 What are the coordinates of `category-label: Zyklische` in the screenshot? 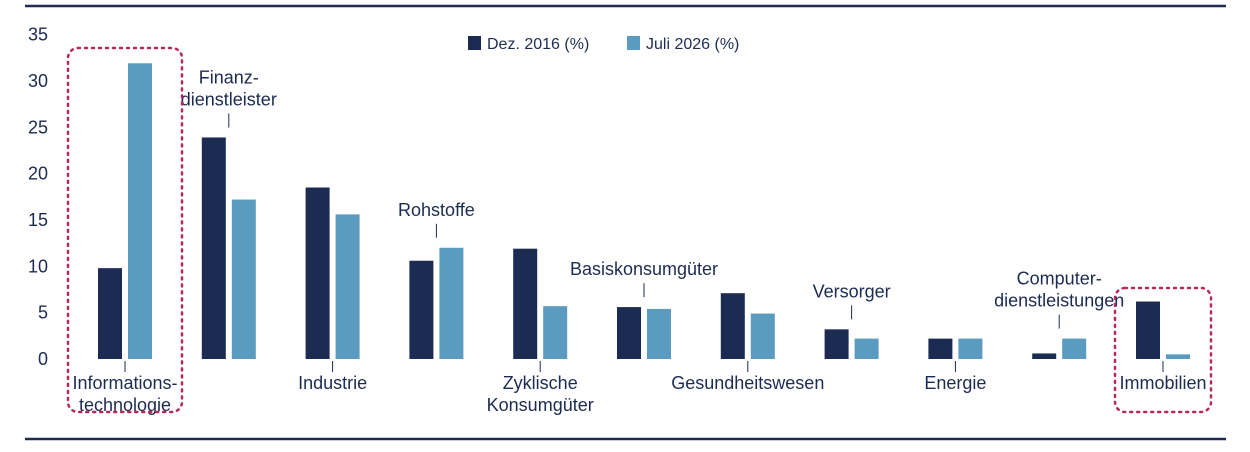 It's located at (540, 383).